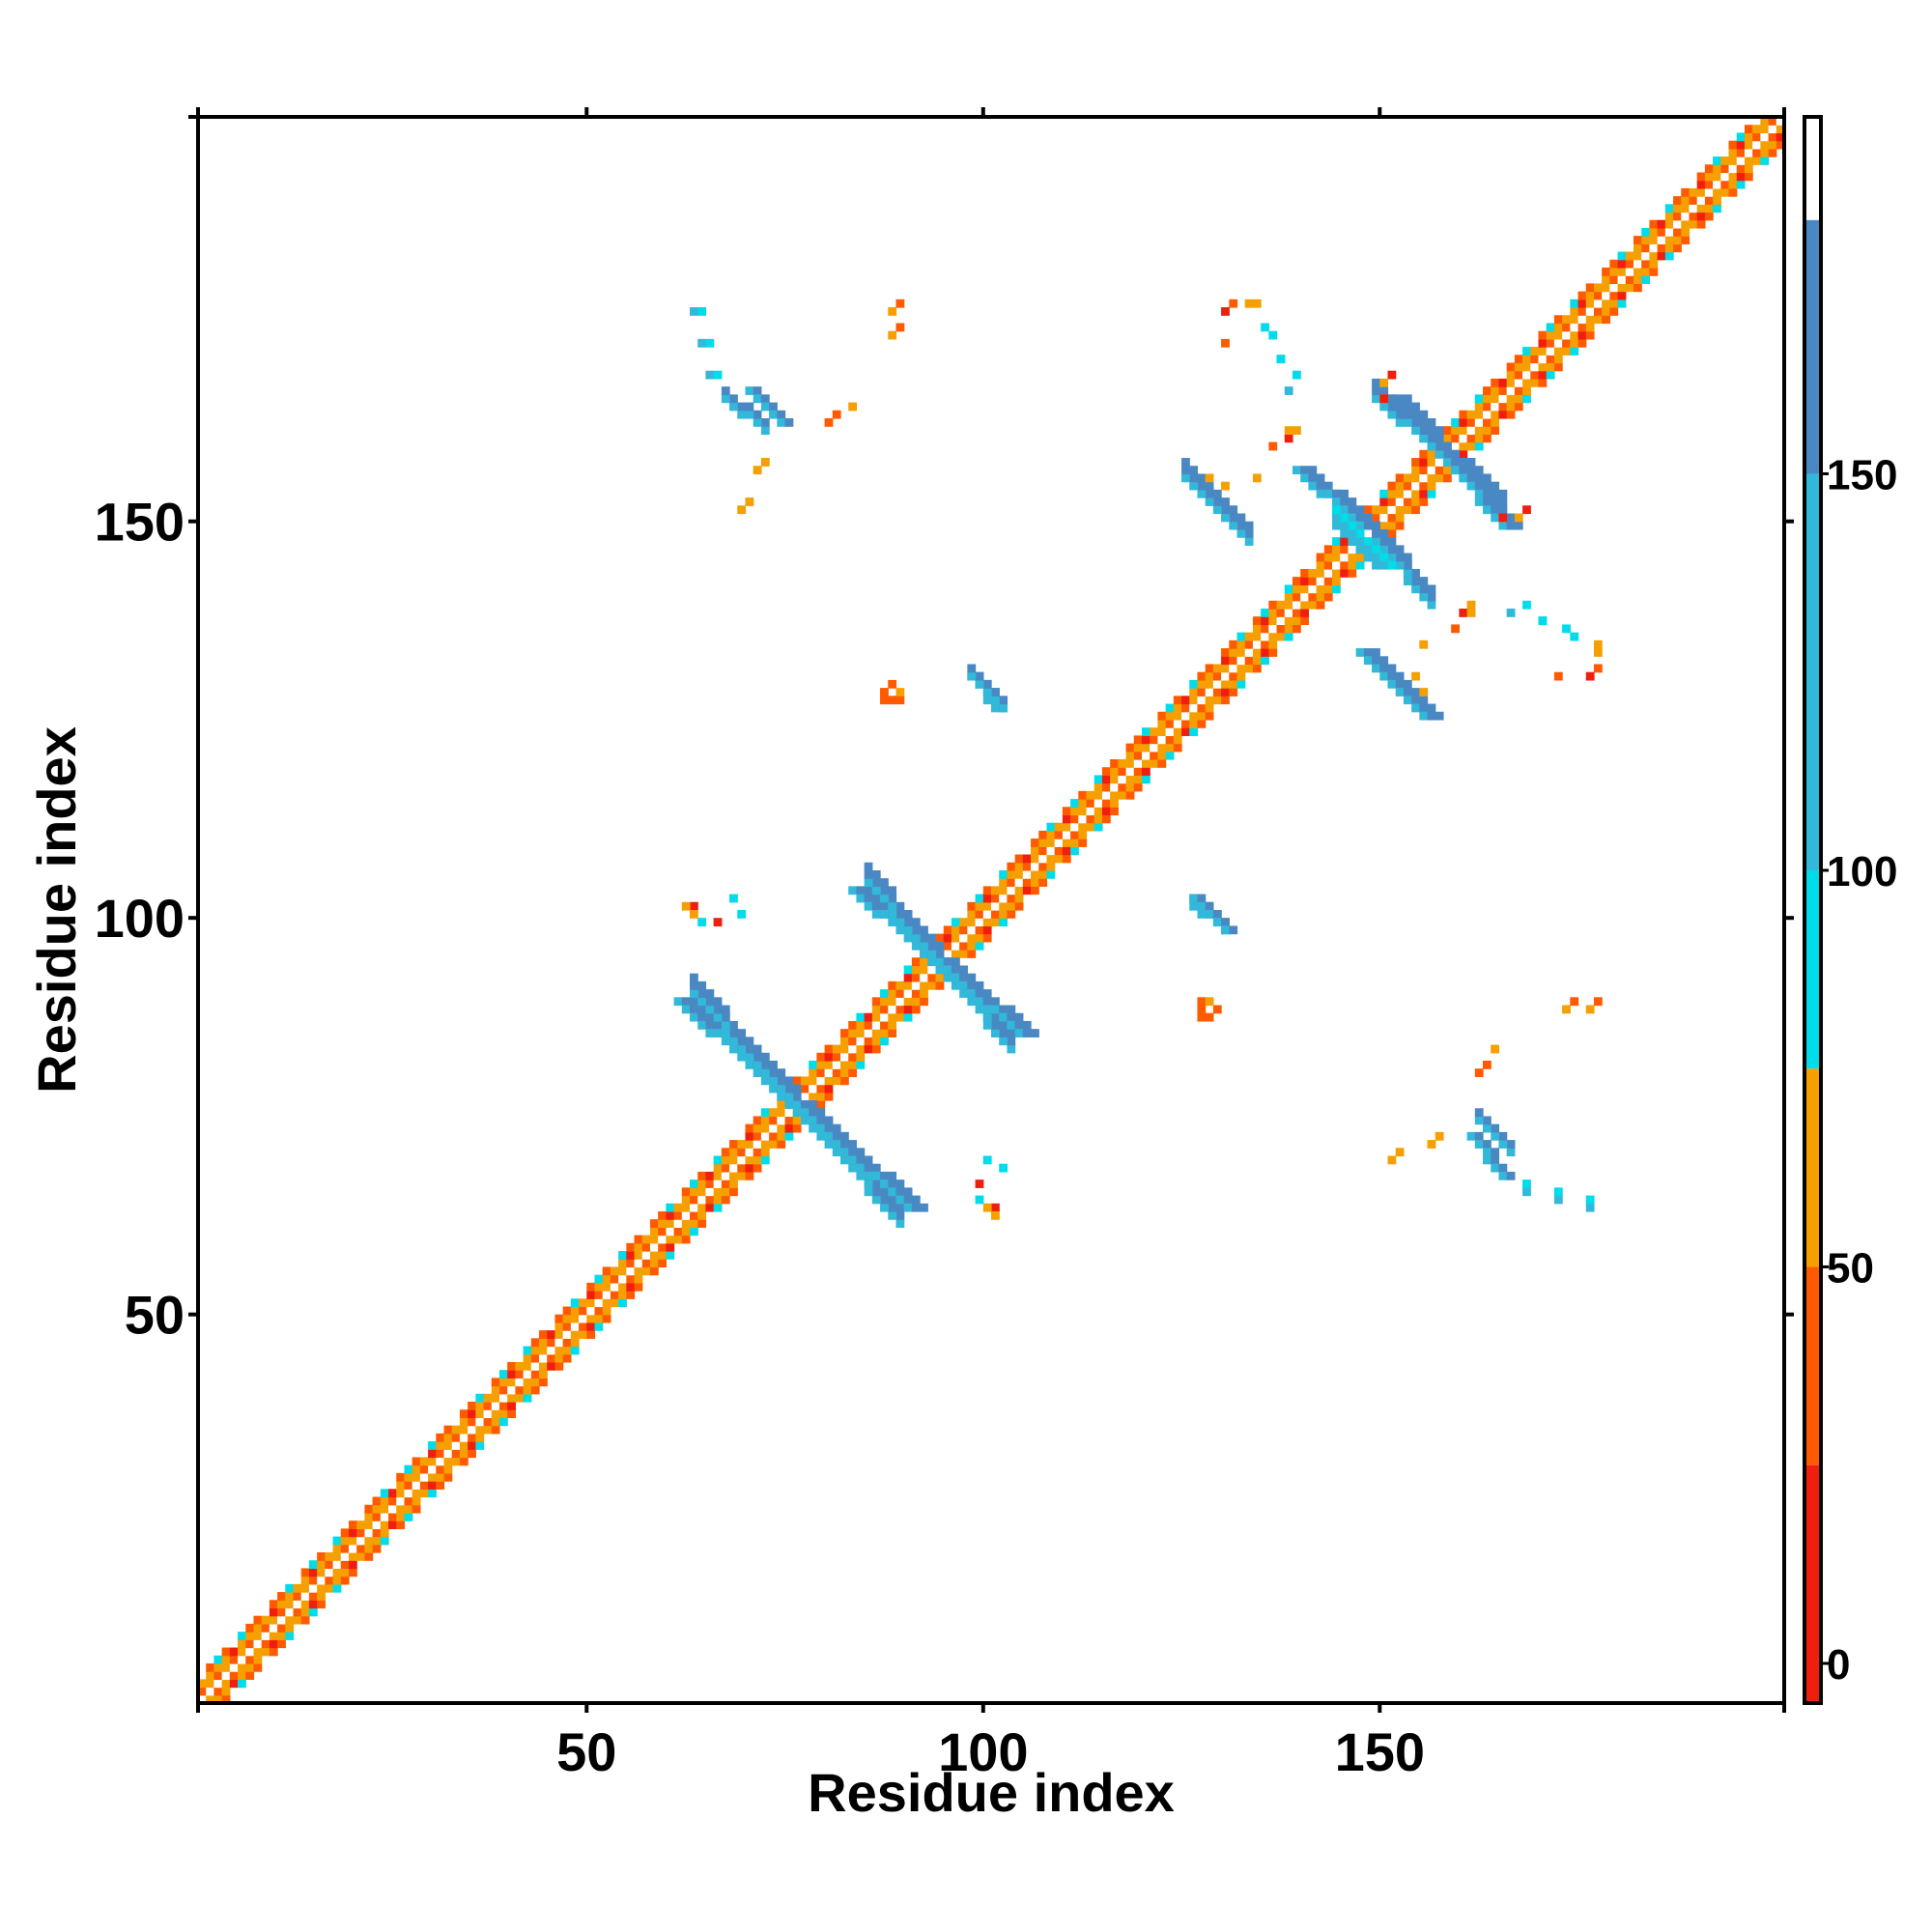  Describe the element at coordinates (1380, 1751) in the screenshot. I see `x-tick-label: 150` at that location.